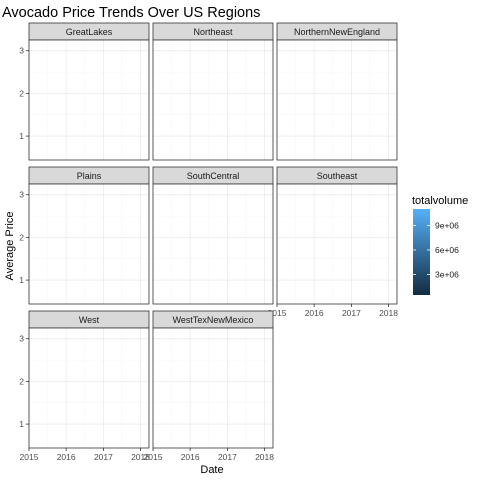 This screenshot has height=480, width=480. I want to click on legend-colorbar, so click(421, 252).